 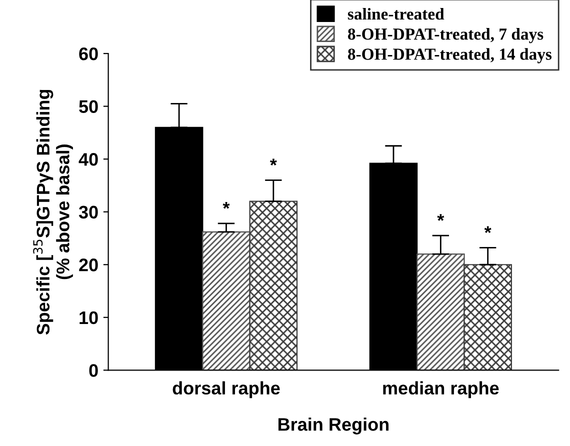 What do you see at coordinates (89, 317) in the screenshot?
I see `y-tick-label: 10` at bounding box center [89, 317].